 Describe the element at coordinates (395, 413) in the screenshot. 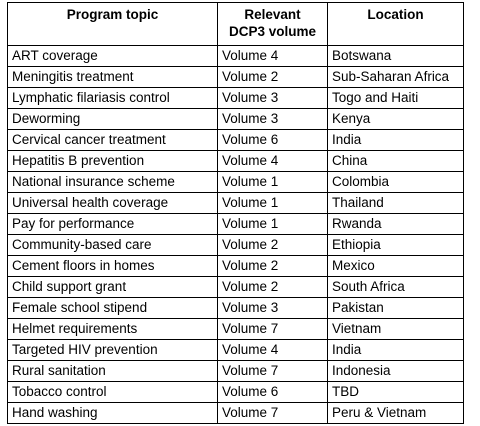

I see `cell-location: Peru & Vietnam` at that location.